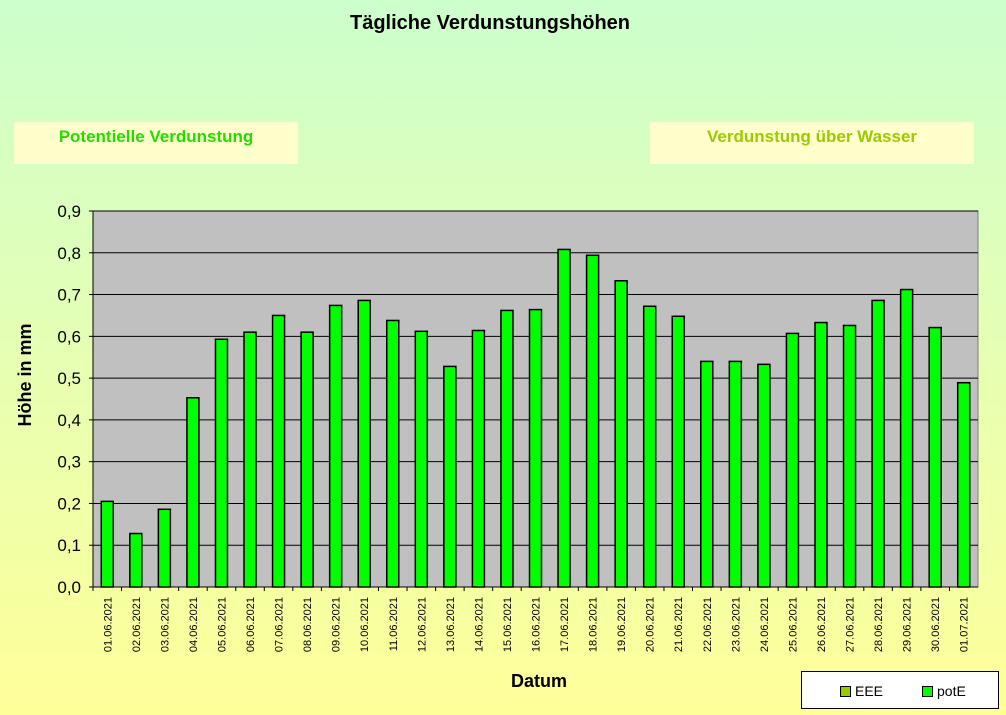 This screenshot has height=715, width=1006. Describe the element at coordinates (69, 587) in the screenshot. I see `y-tick-label: 0,0` at that location.